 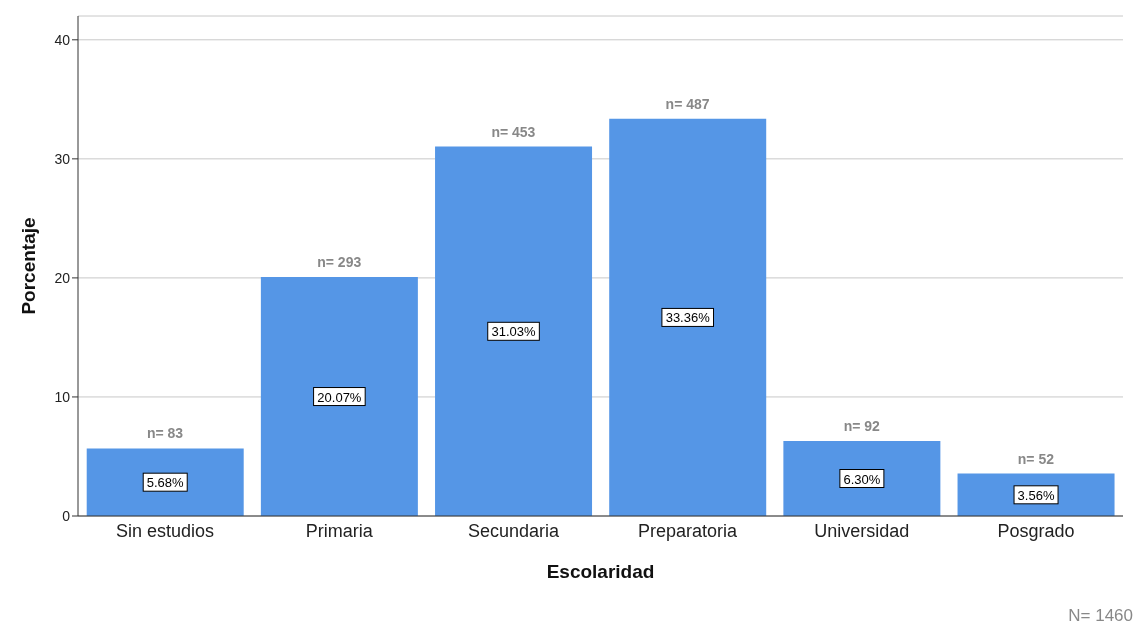 What do you see at coordinates (600, 571) in the screenshot?
I see `x-axis-title: Escolaridad` at bounding box center [600, 571].